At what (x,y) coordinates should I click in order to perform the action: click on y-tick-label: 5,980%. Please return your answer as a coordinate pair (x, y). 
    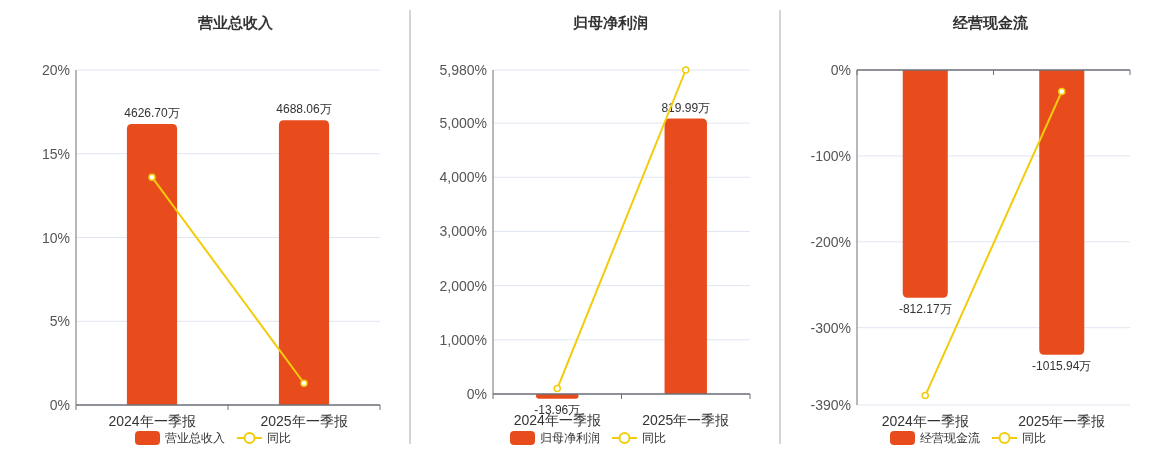
    Looking at the image, I should click on (463, 70).